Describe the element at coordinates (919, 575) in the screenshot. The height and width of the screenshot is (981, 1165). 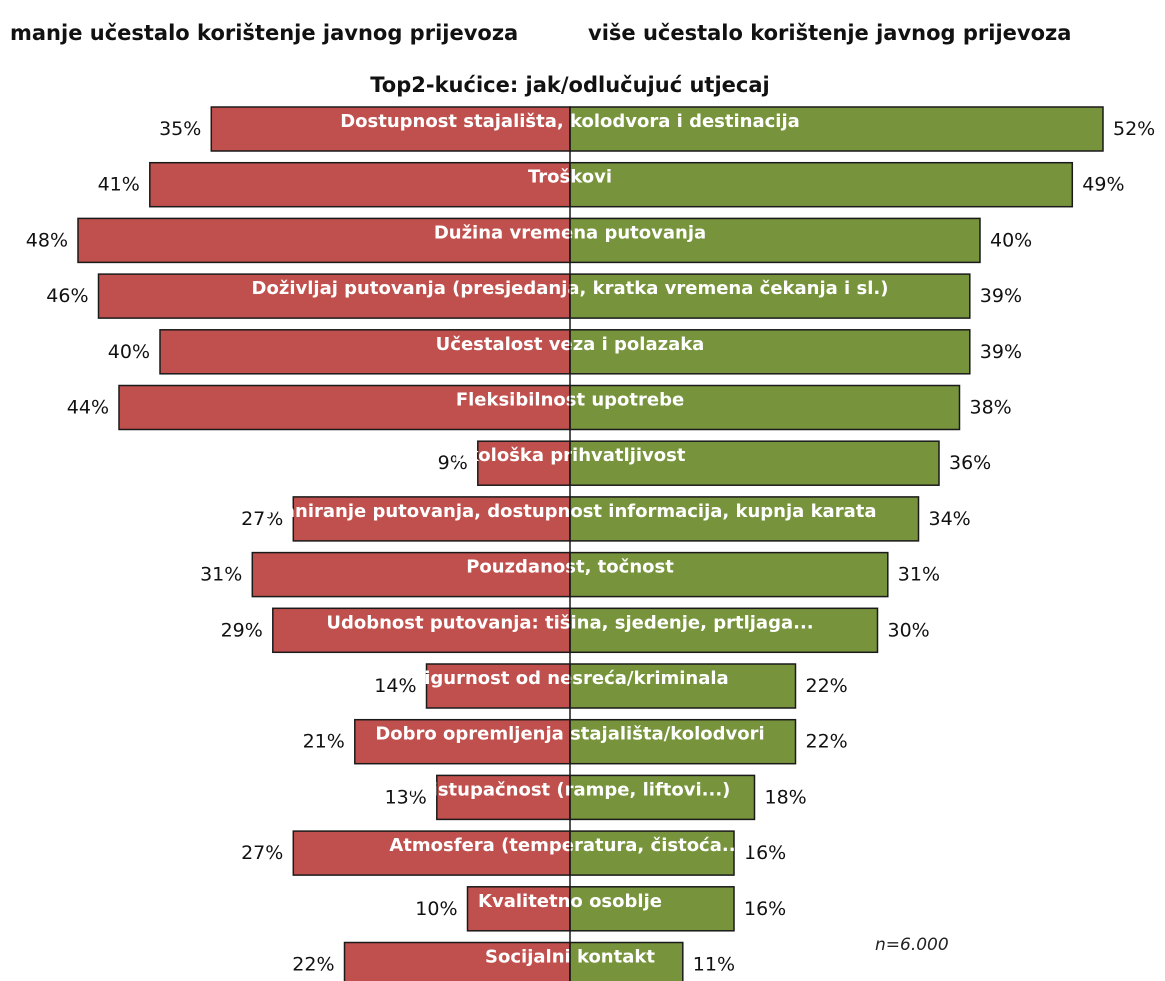
I see `right-value-label: 31%` at that location.